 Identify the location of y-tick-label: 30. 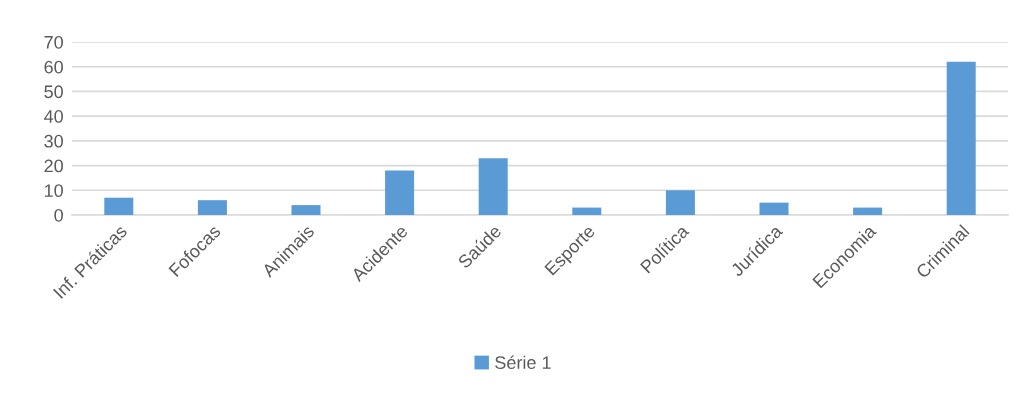
(53, 141).